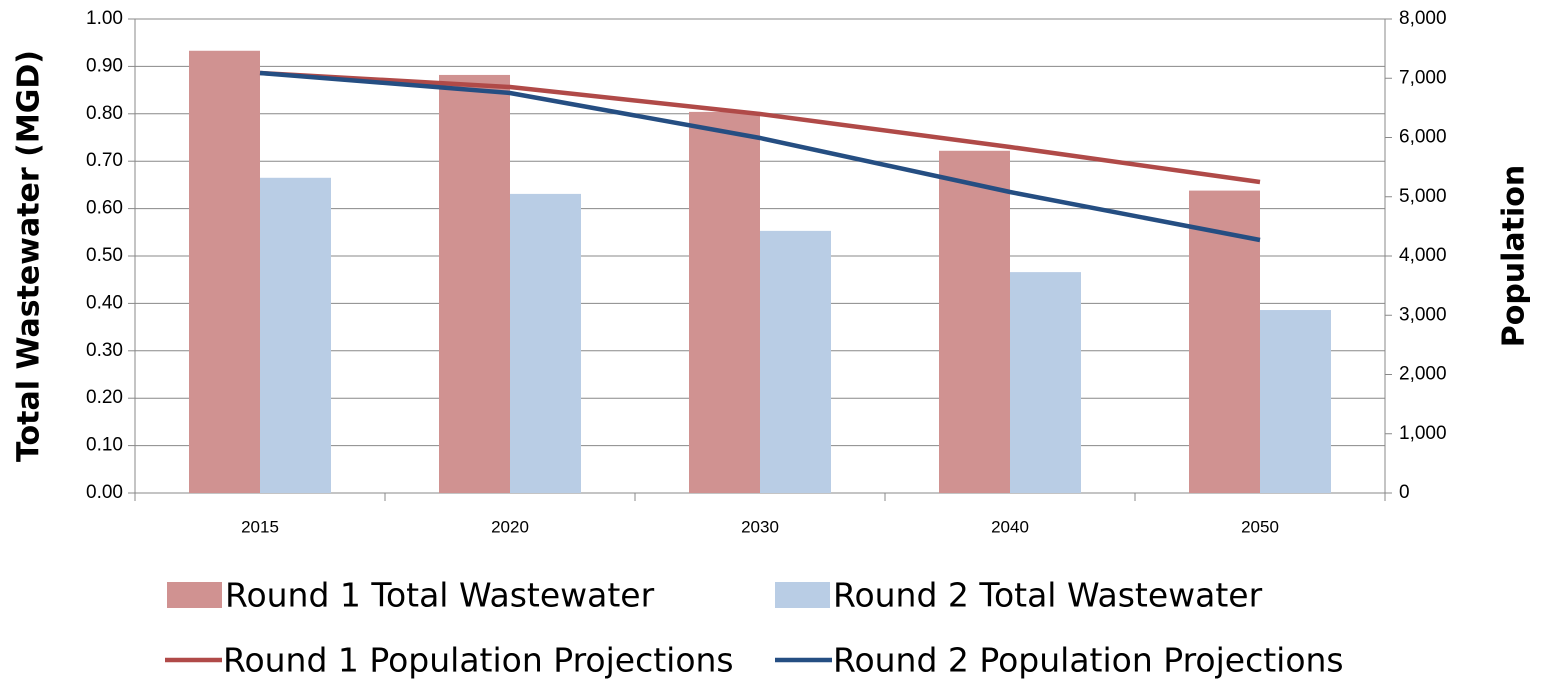  I want to click on y2-axis-title: Population, so click(1514, 256).